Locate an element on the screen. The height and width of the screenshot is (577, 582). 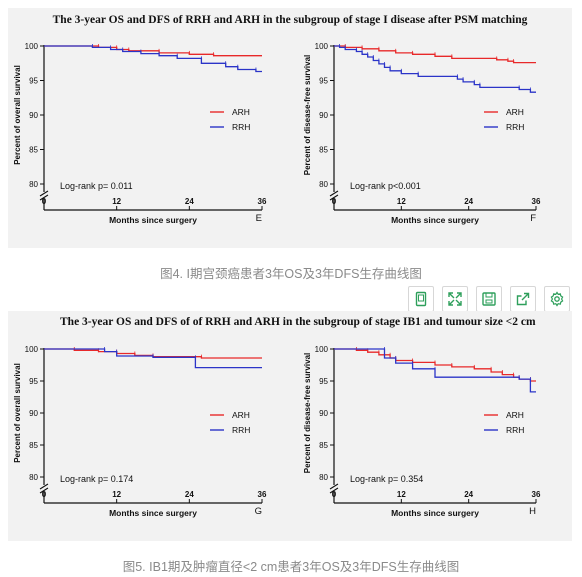
settings-icon is located at coordinates (557, 299).